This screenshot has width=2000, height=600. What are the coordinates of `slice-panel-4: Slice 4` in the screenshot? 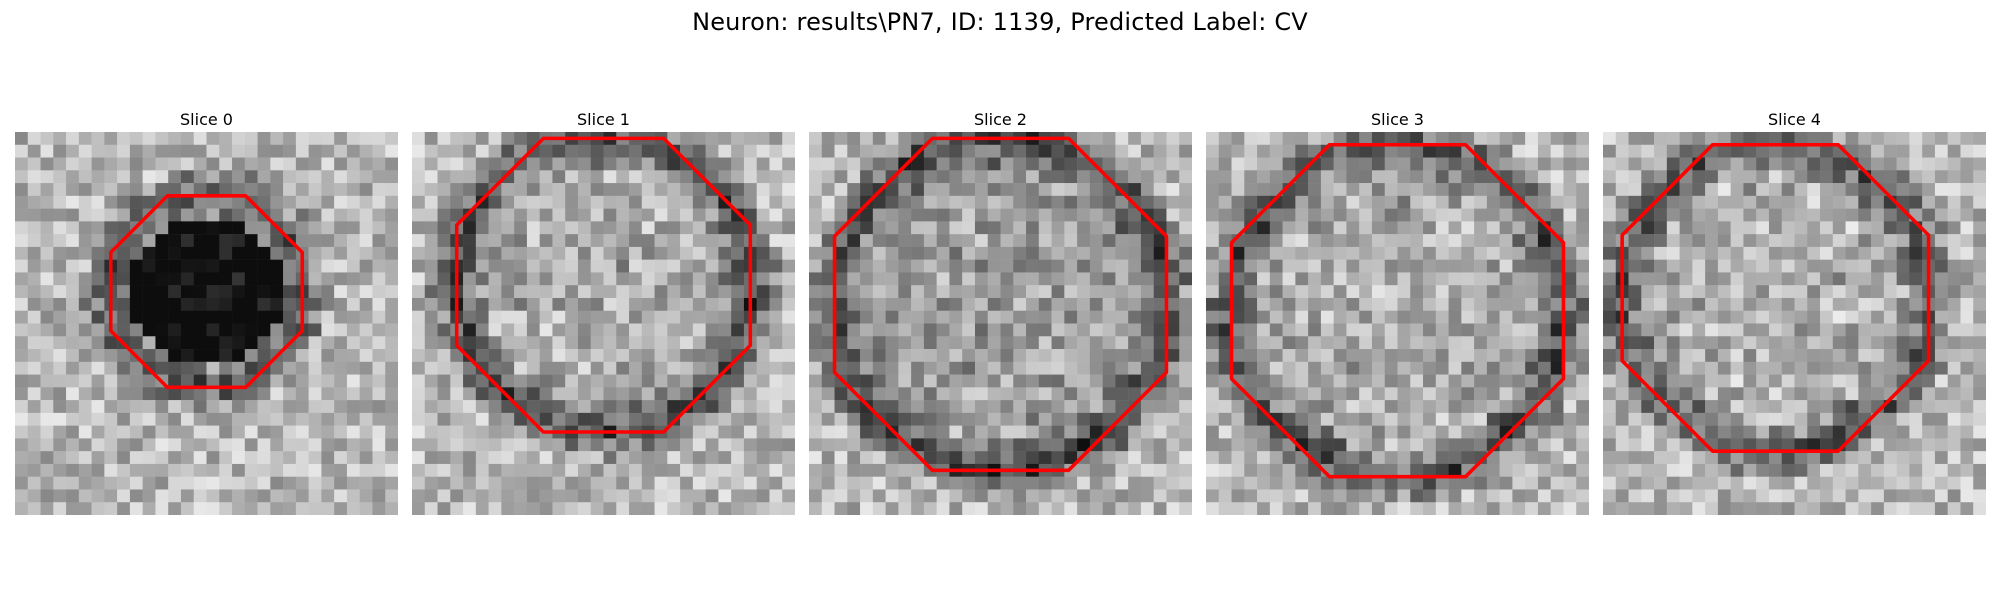 It's located at (1794, 311).